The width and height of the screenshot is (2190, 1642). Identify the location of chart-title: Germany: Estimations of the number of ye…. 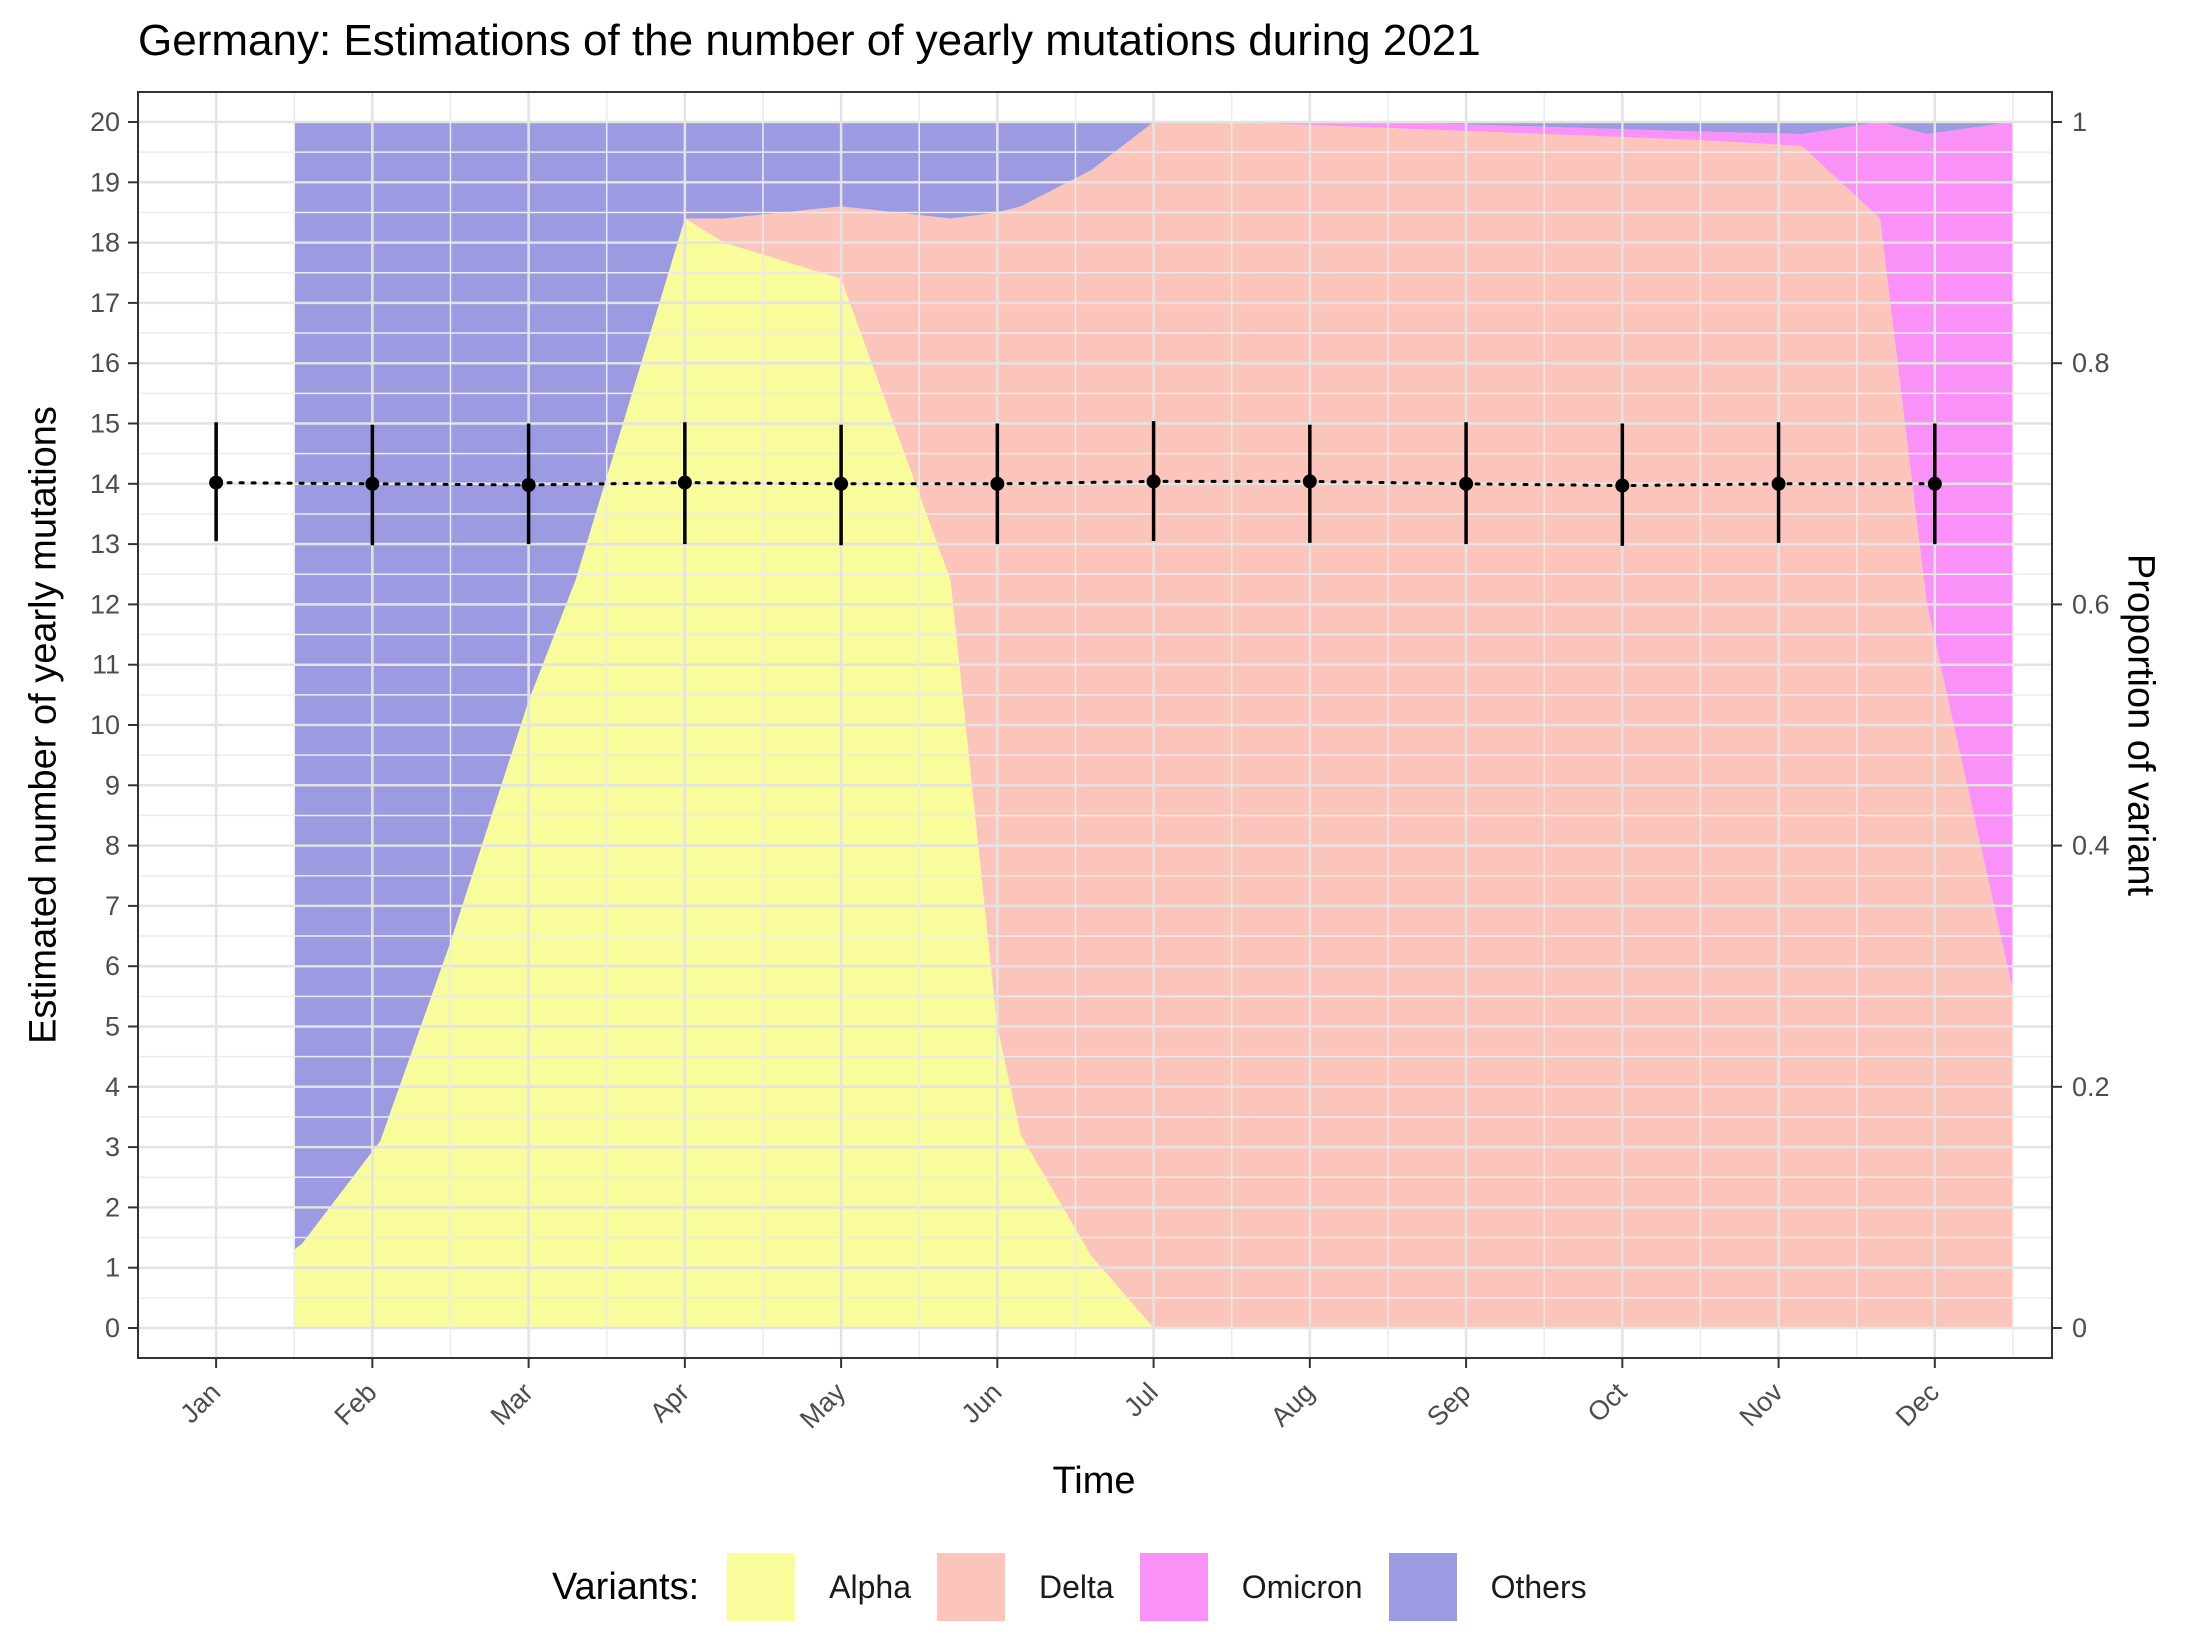
(809, 40).